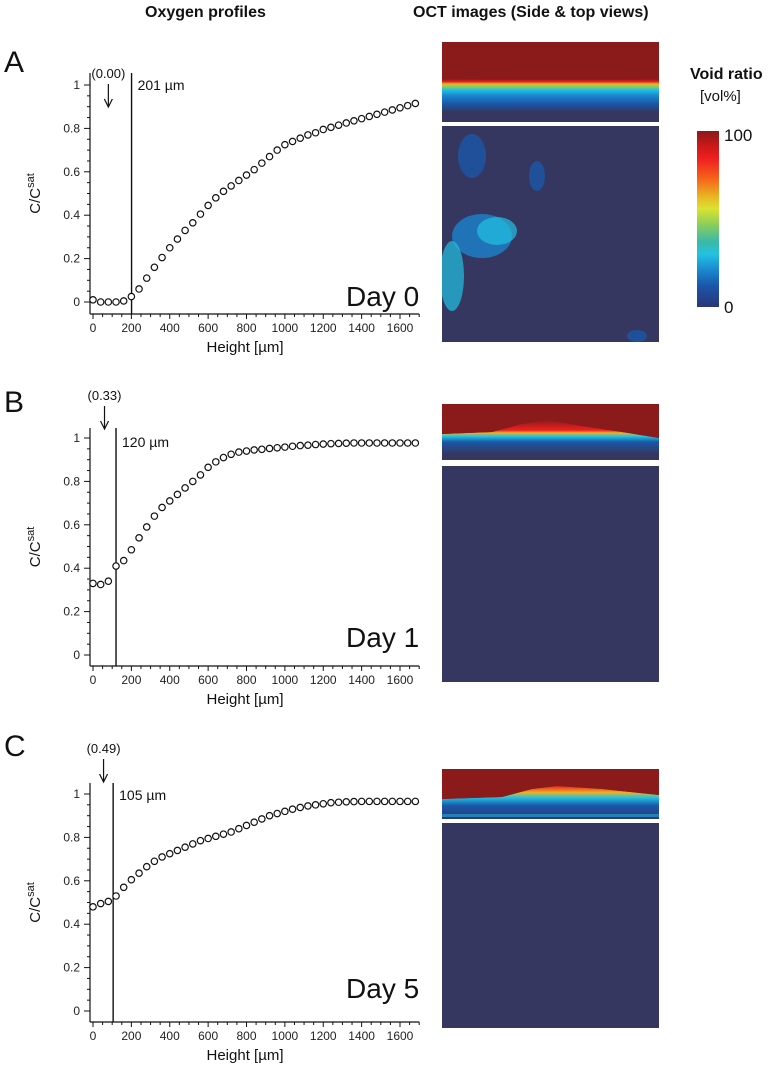  Describe the element at coordinates (400, 328) in the screenshot. I see `x-tick-label: 1600` at that location.